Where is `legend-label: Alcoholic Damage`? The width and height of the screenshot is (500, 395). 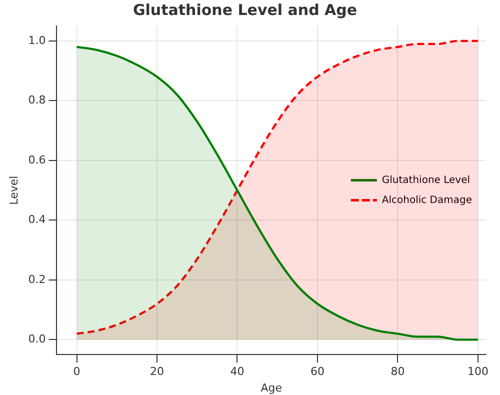
legend-label: Alcoholic Damage is located at coordinates (427, 200).